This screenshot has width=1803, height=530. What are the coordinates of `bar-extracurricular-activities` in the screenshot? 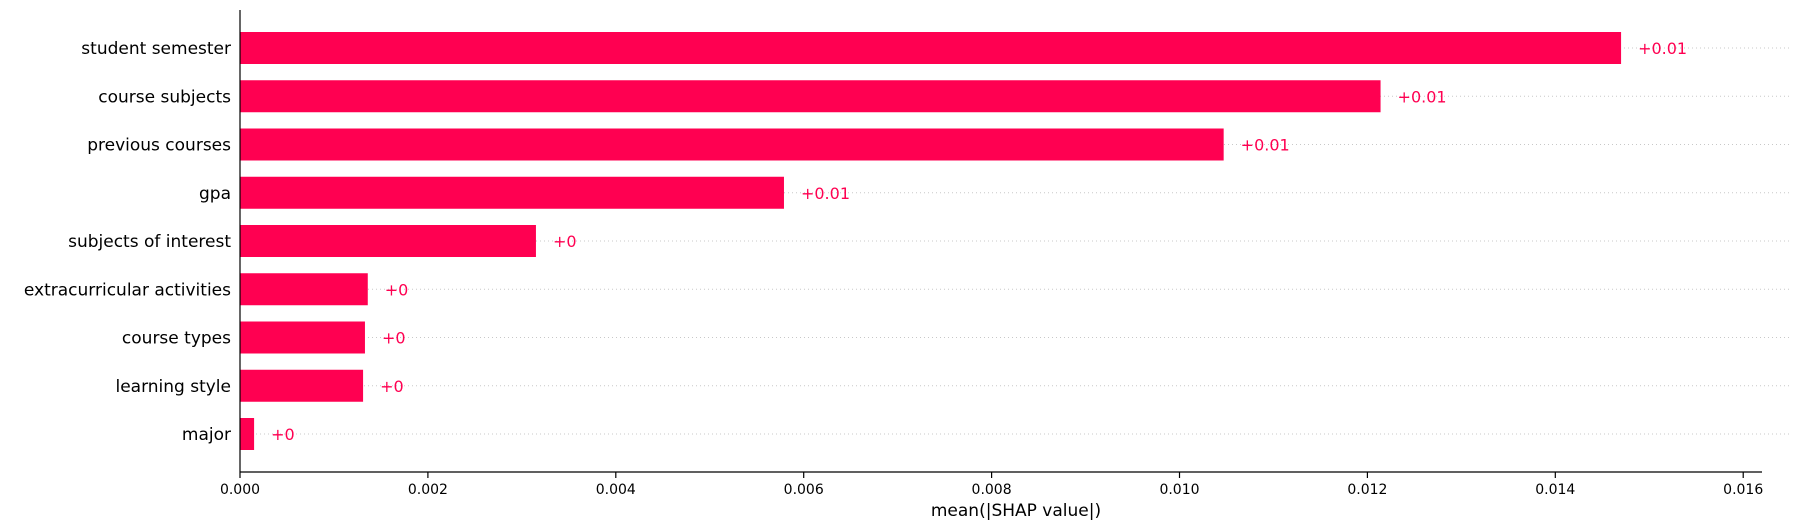 It's located at (304, 289).